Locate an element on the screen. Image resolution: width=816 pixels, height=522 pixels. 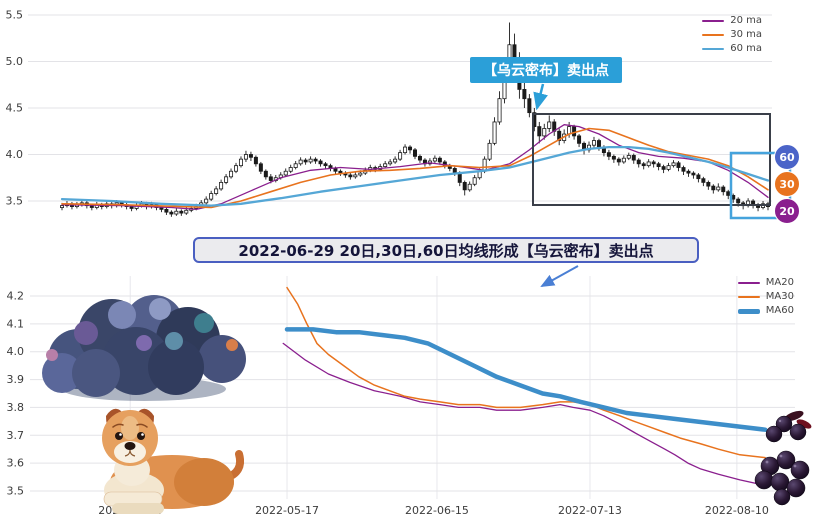
top-y-tick-label: 5.0 is located at coordinates (15, 61).